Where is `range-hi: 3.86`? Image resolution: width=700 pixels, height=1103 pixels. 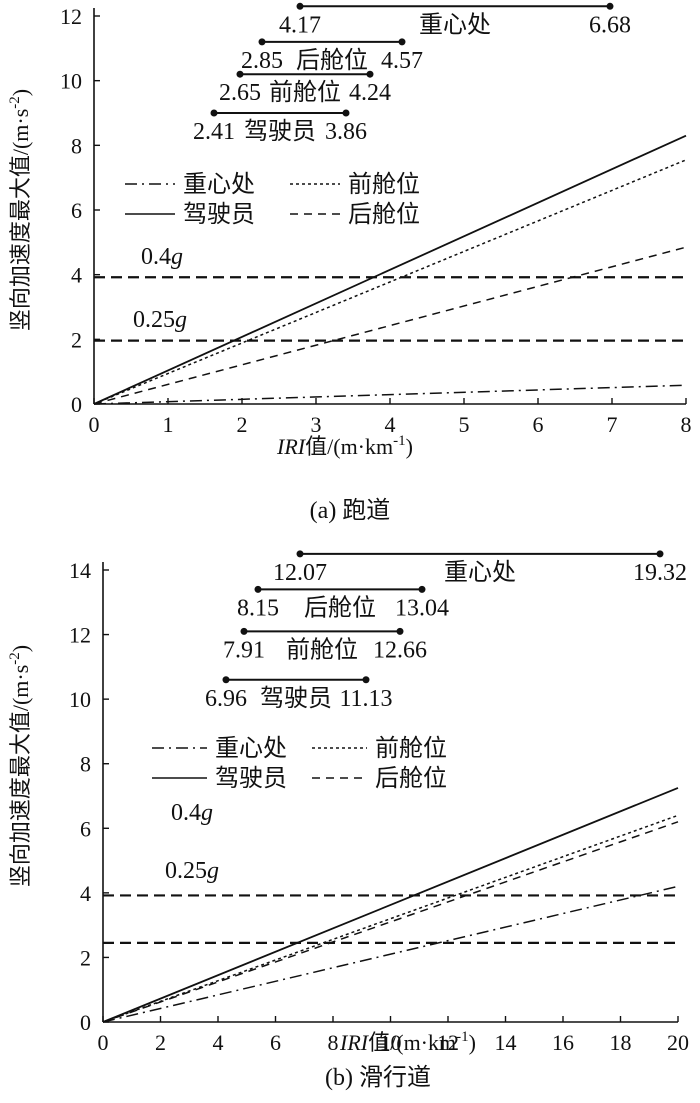 range-hi: 3.86 is located at coordinates (346, 132).